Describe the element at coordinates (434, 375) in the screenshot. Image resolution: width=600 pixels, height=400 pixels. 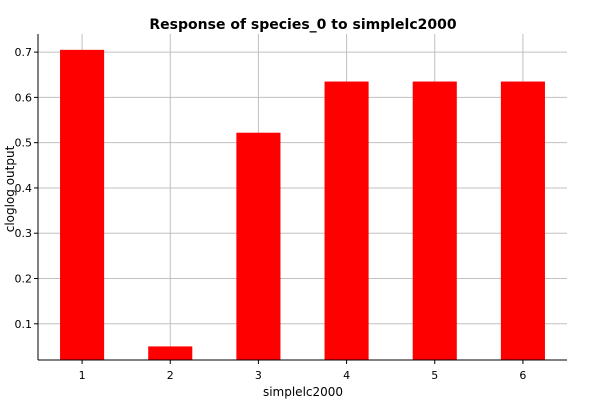
I see `x-tick-label: 5` at that location.